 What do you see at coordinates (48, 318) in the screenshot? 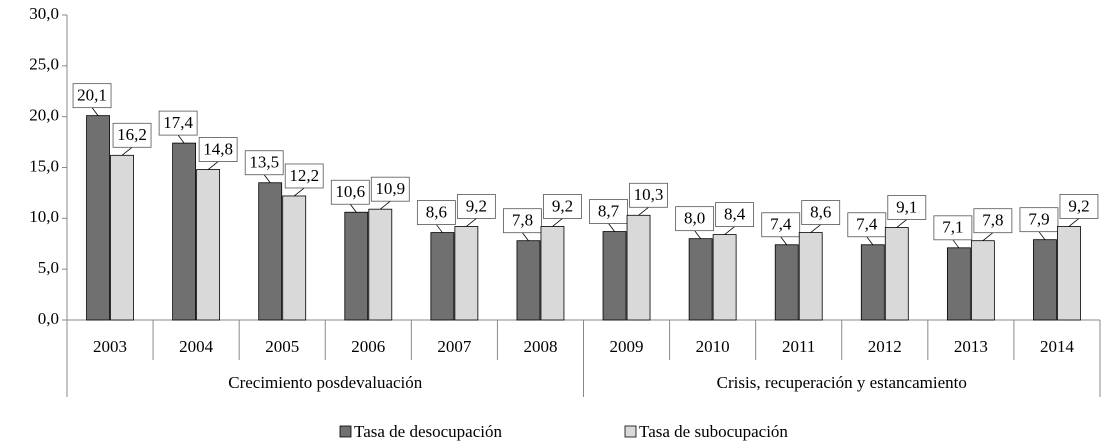
I see `y-tick-label: 0,0` at bounding box center [48, 318].